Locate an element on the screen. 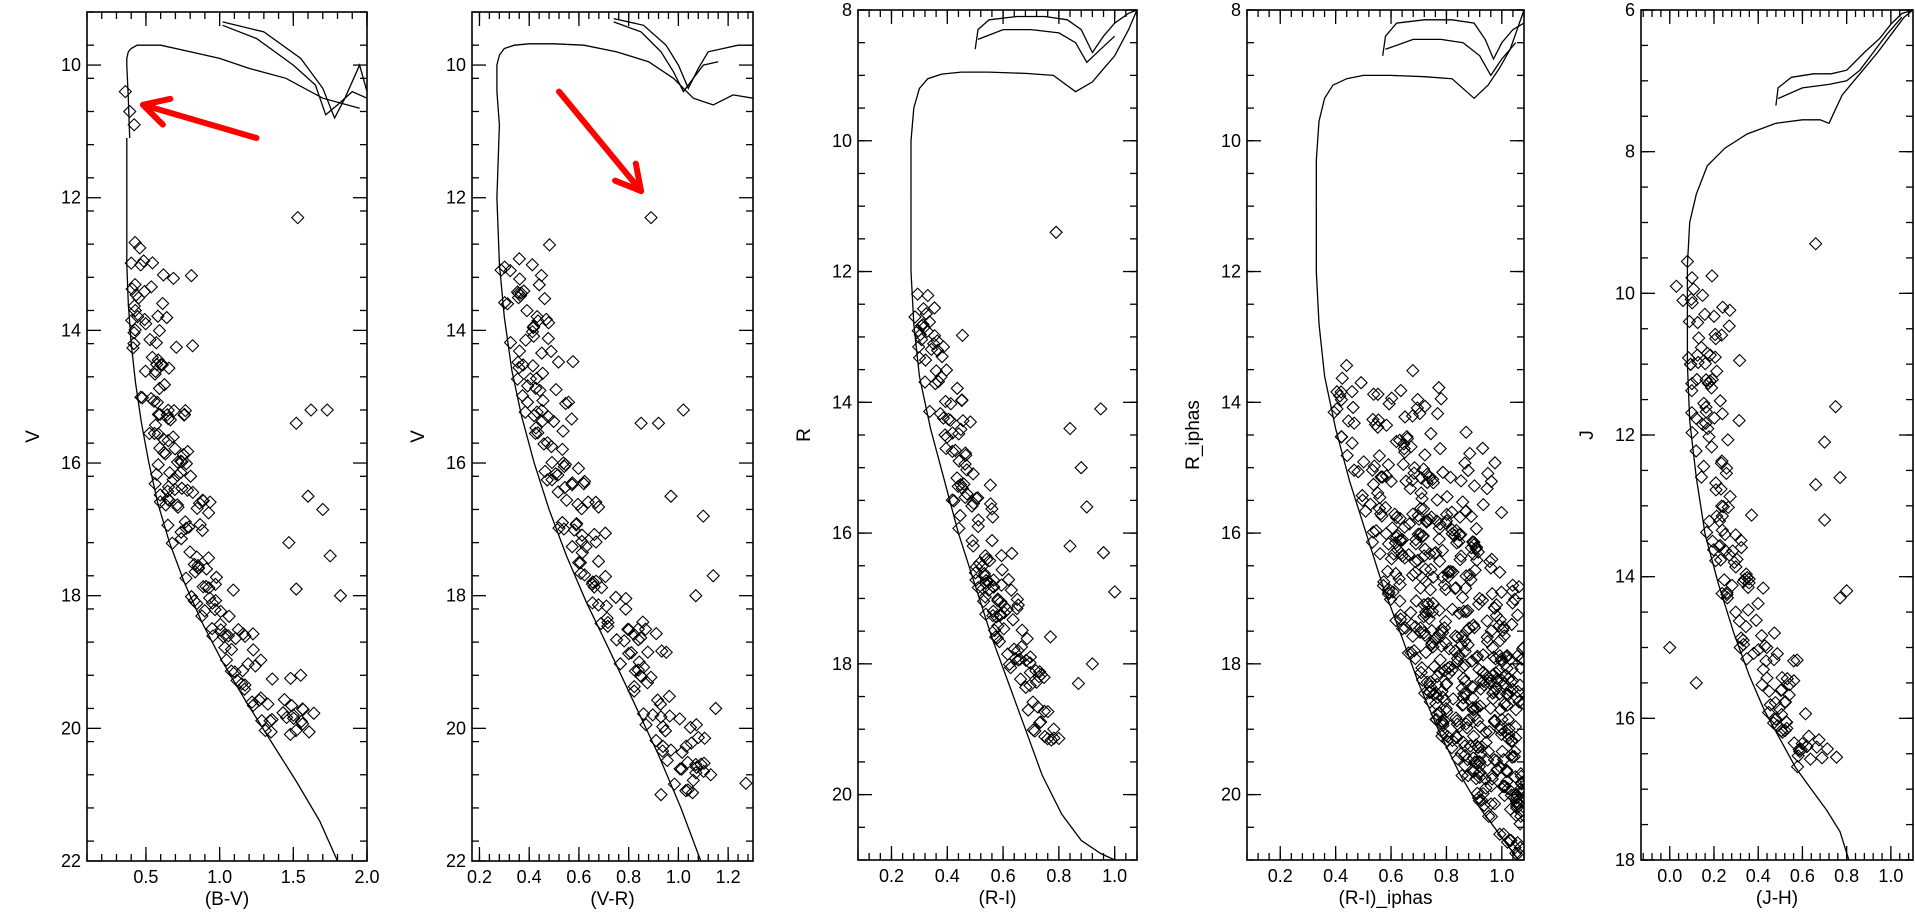 The width and height of the screenshot is (1915, 922). plot-frame is located at coordinates (1385, 435).